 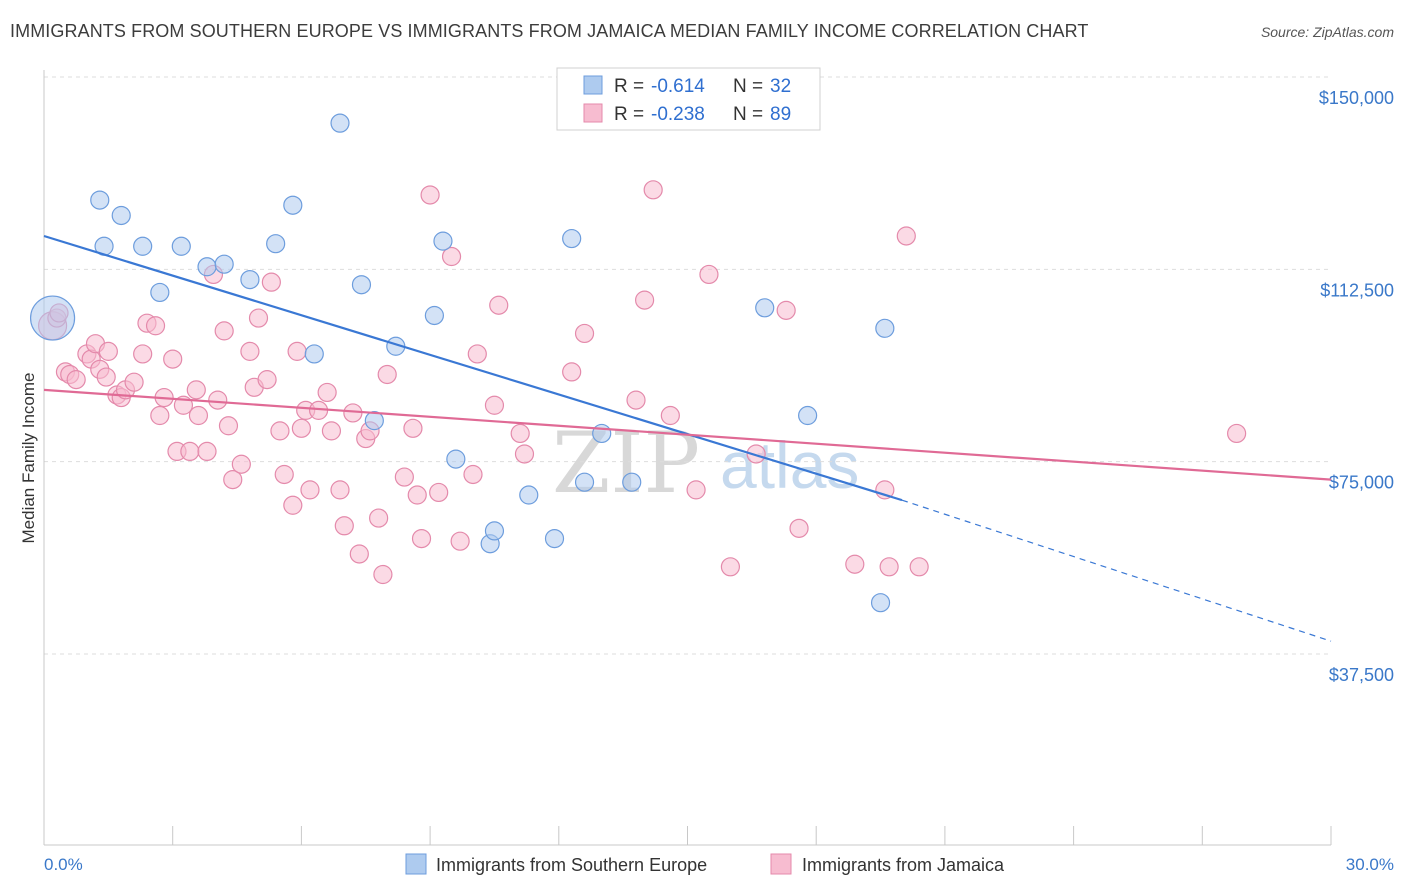 What do you see at coordinates (416, 864) in the screenshot?
I see `bottom-legend-swatch-blue` at bounding box center [416, 864].